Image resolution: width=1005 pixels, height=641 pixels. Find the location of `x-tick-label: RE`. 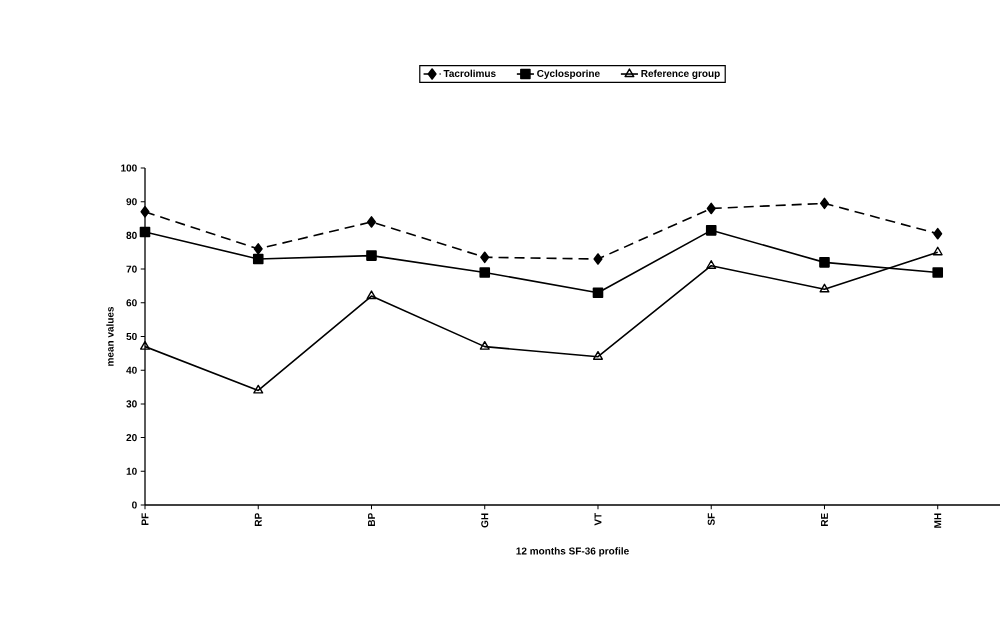

x-tick-label: RE is located at coordinates (824, 520).